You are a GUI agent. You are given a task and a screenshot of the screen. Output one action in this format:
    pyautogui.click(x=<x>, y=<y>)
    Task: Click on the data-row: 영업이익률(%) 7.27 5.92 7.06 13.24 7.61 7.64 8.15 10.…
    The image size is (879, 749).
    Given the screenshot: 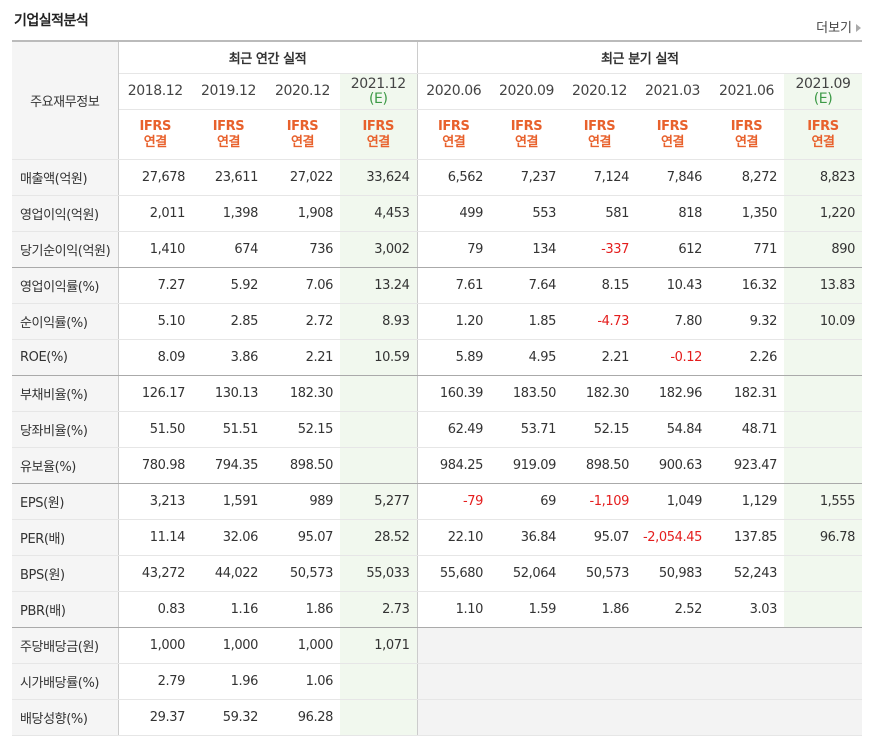 What is the action you would take?
    pyautogui.click(x=437, y=285)
    